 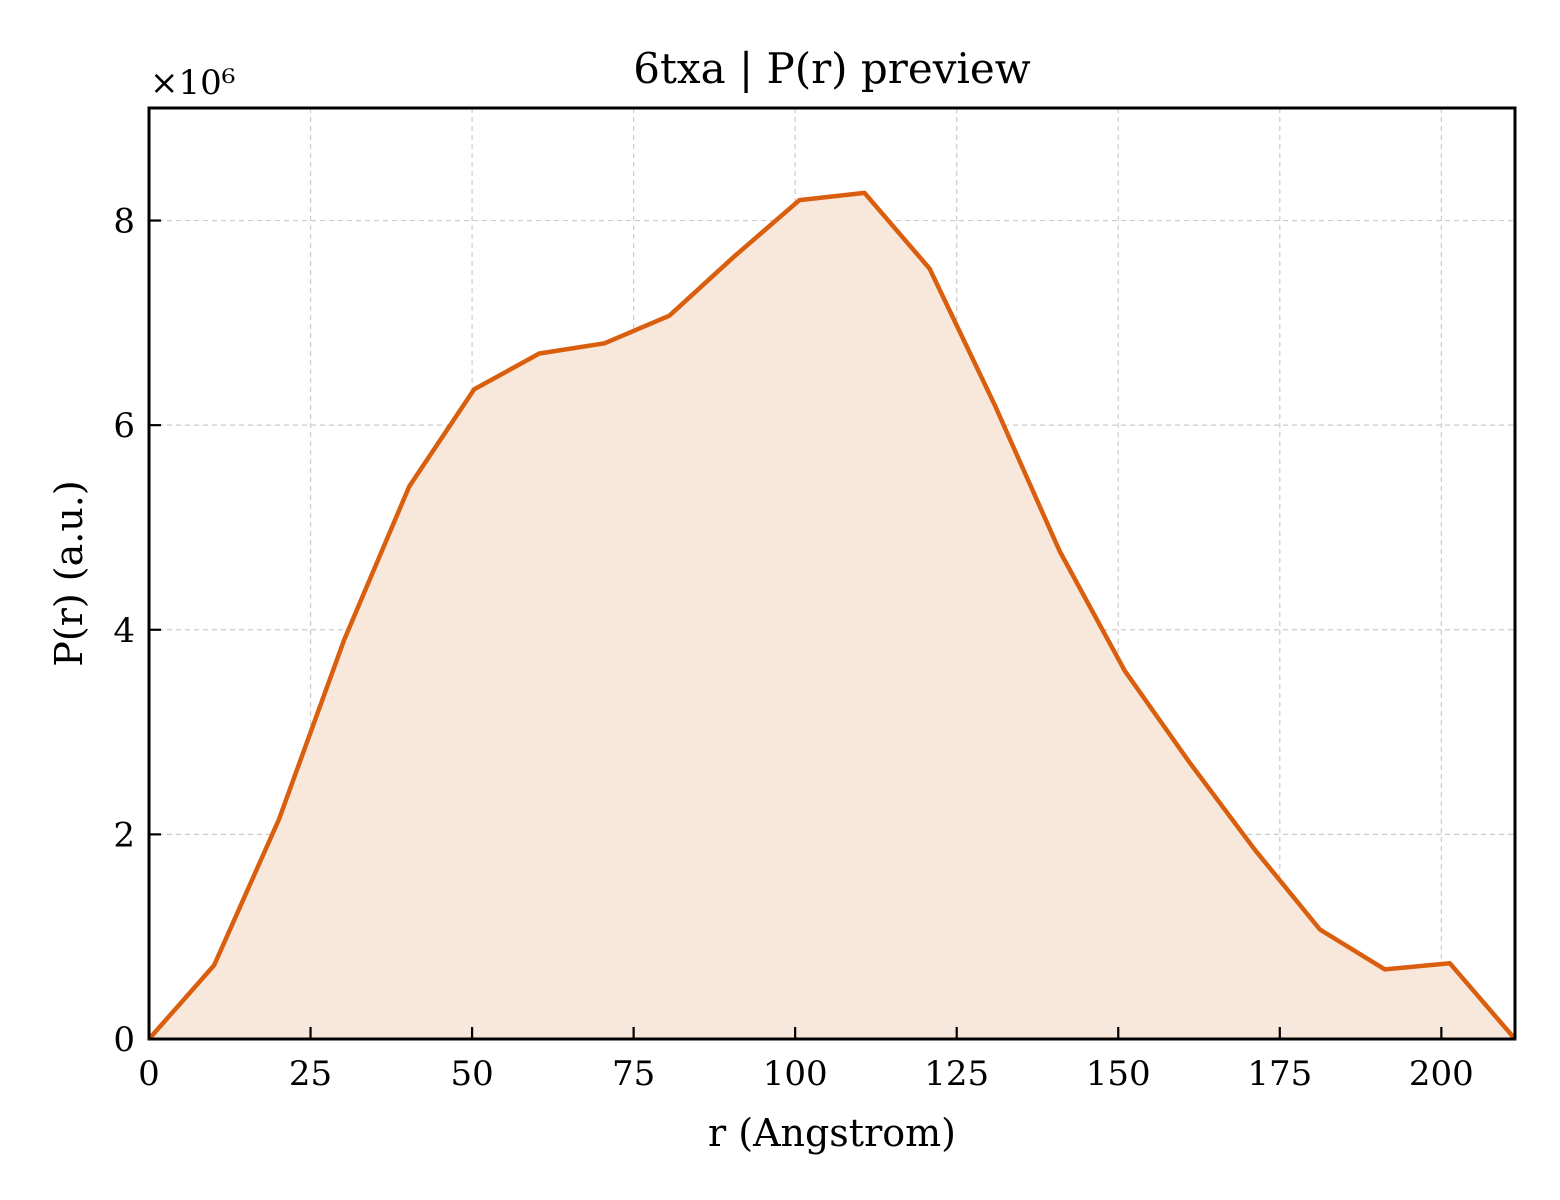 What do you see at coordinates (831, 68) in the screenshot?
I see `chart-title: 6txa | P(r) preview` at bounding box center [831, 68].